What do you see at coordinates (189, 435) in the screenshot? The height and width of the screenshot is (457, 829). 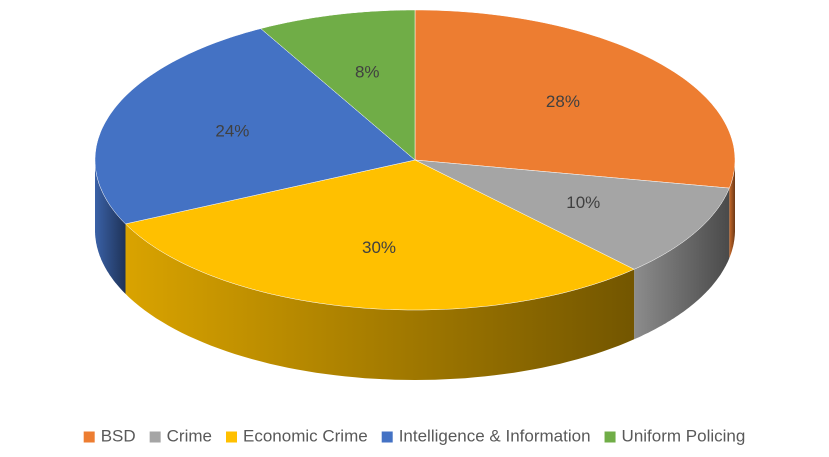 I see `legend-label: Crime` at bounding box center [189, 435].